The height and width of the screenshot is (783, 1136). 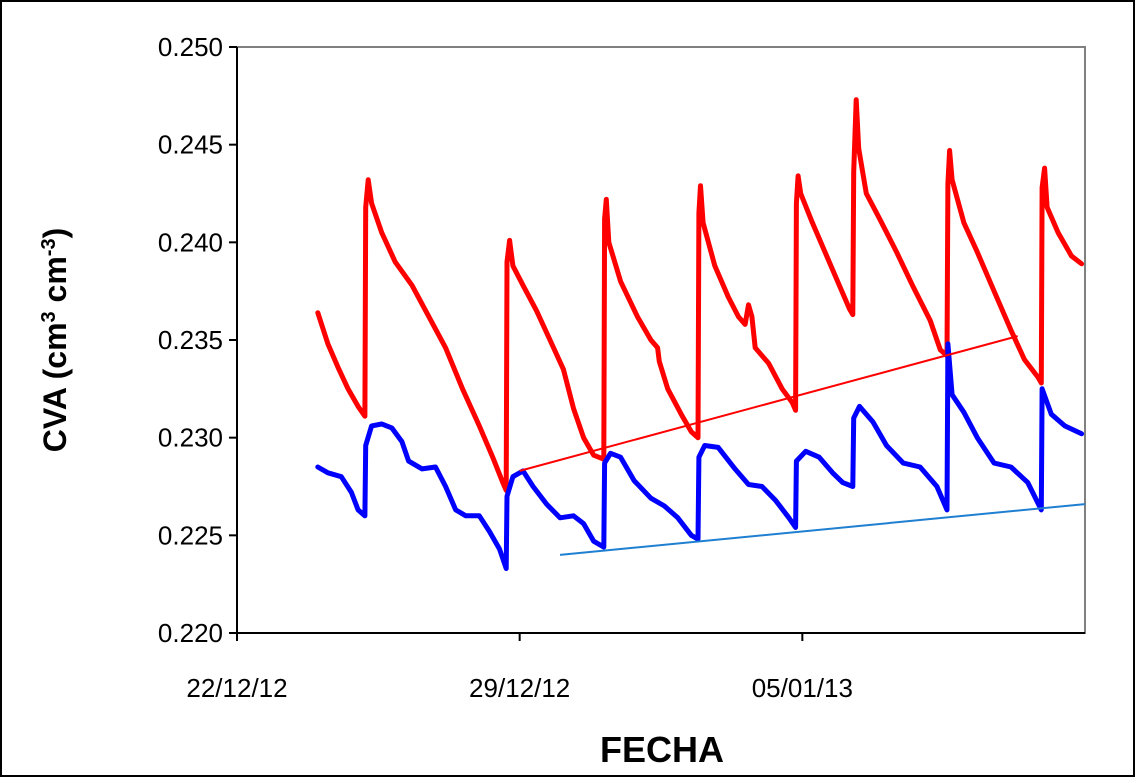 What do you see at coordinates (190, 633) in the screenshot?
I see `y-tick-label: 0.220` at bounding box center [190, 633].